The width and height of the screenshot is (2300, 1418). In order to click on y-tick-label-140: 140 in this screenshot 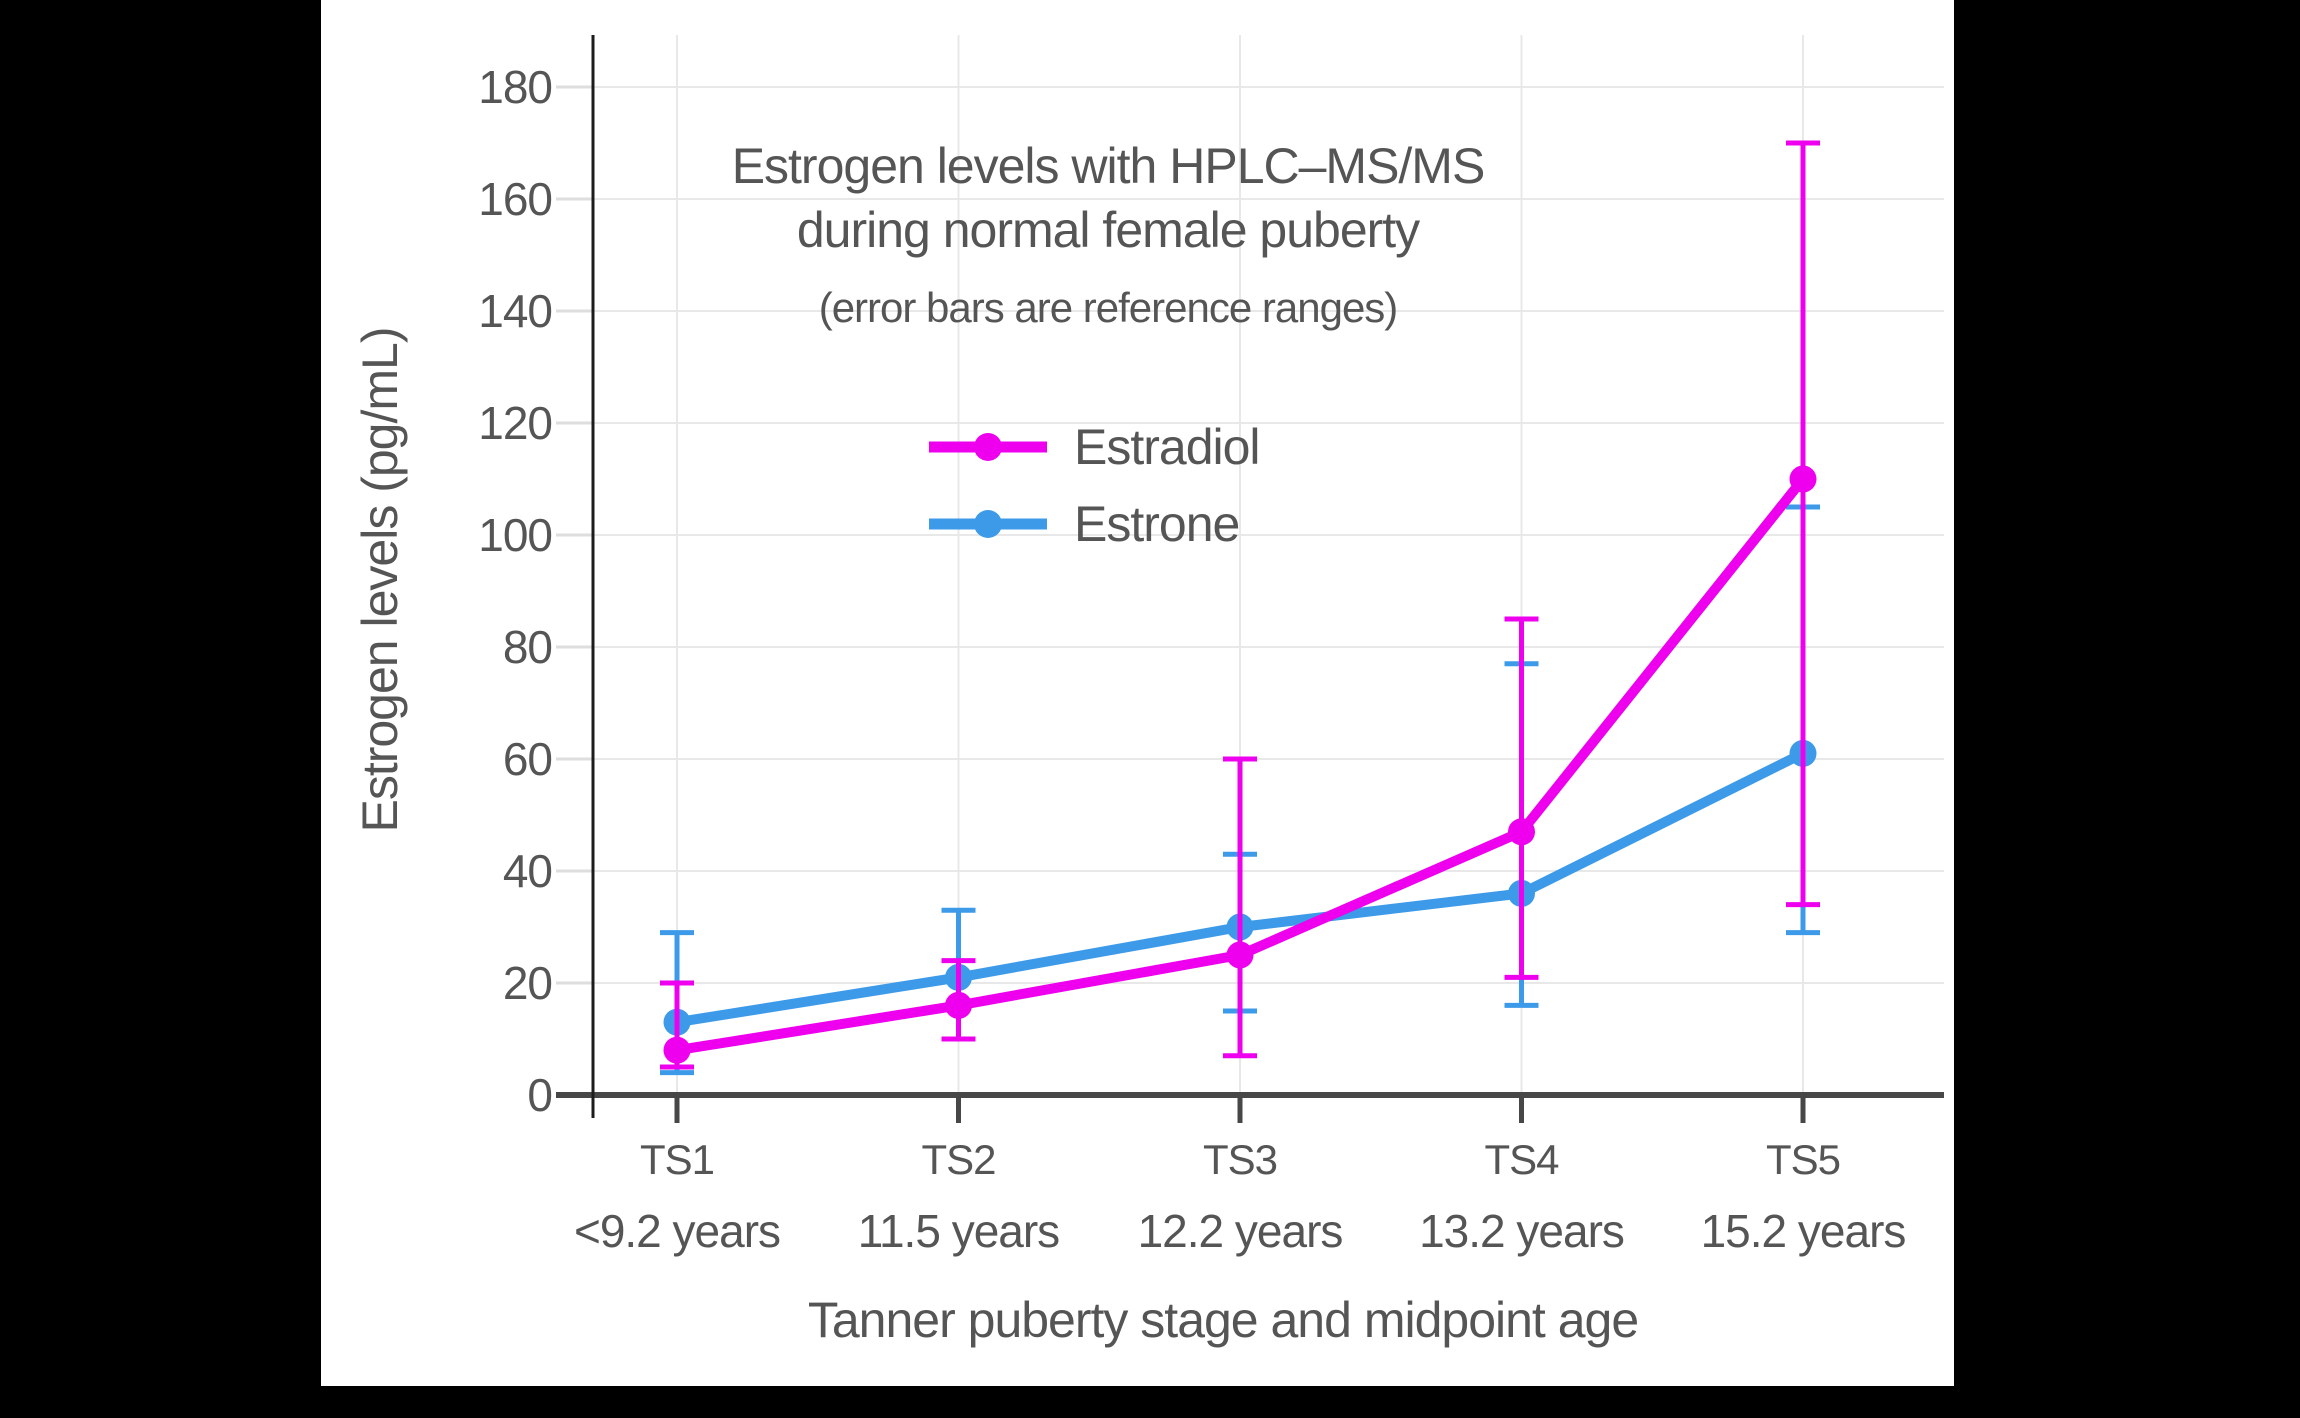, I will do `click(515, 311)`.